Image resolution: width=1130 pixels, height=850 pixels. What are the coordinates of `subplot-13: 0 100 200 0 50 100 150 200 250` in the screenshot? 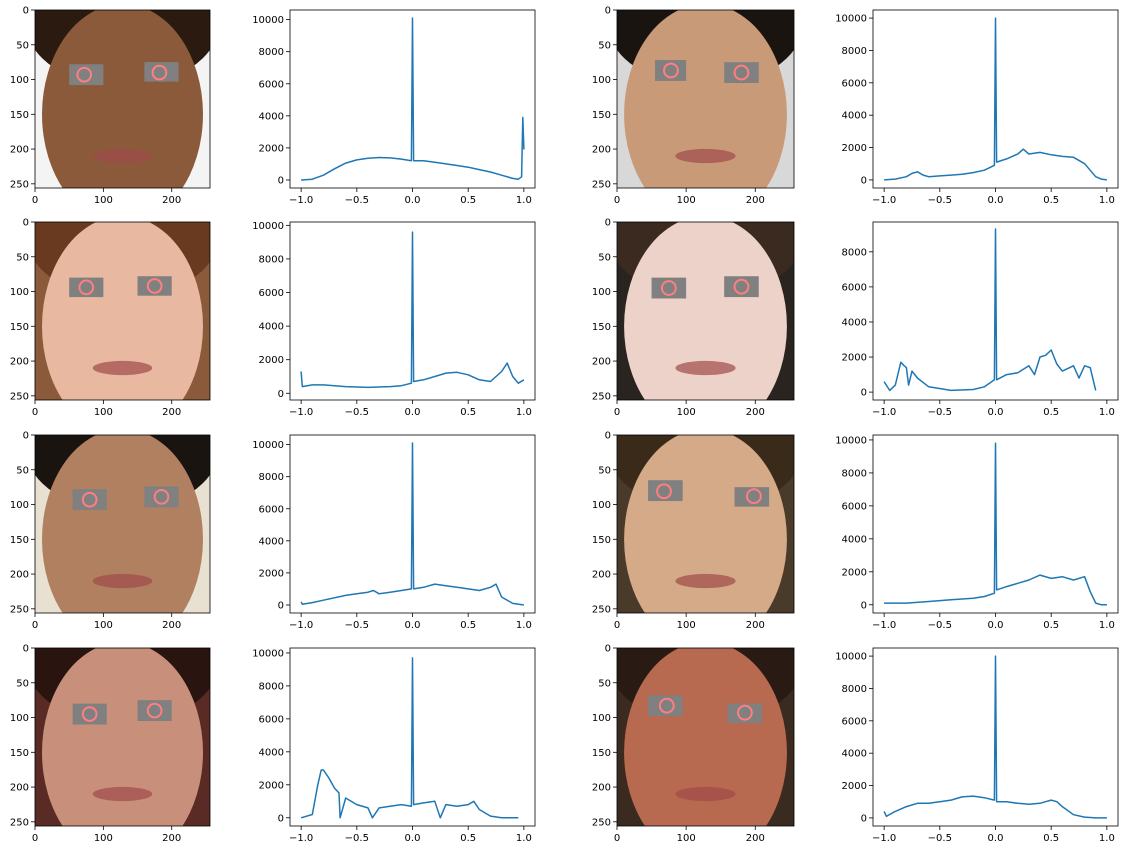 It's located at (110, 744).